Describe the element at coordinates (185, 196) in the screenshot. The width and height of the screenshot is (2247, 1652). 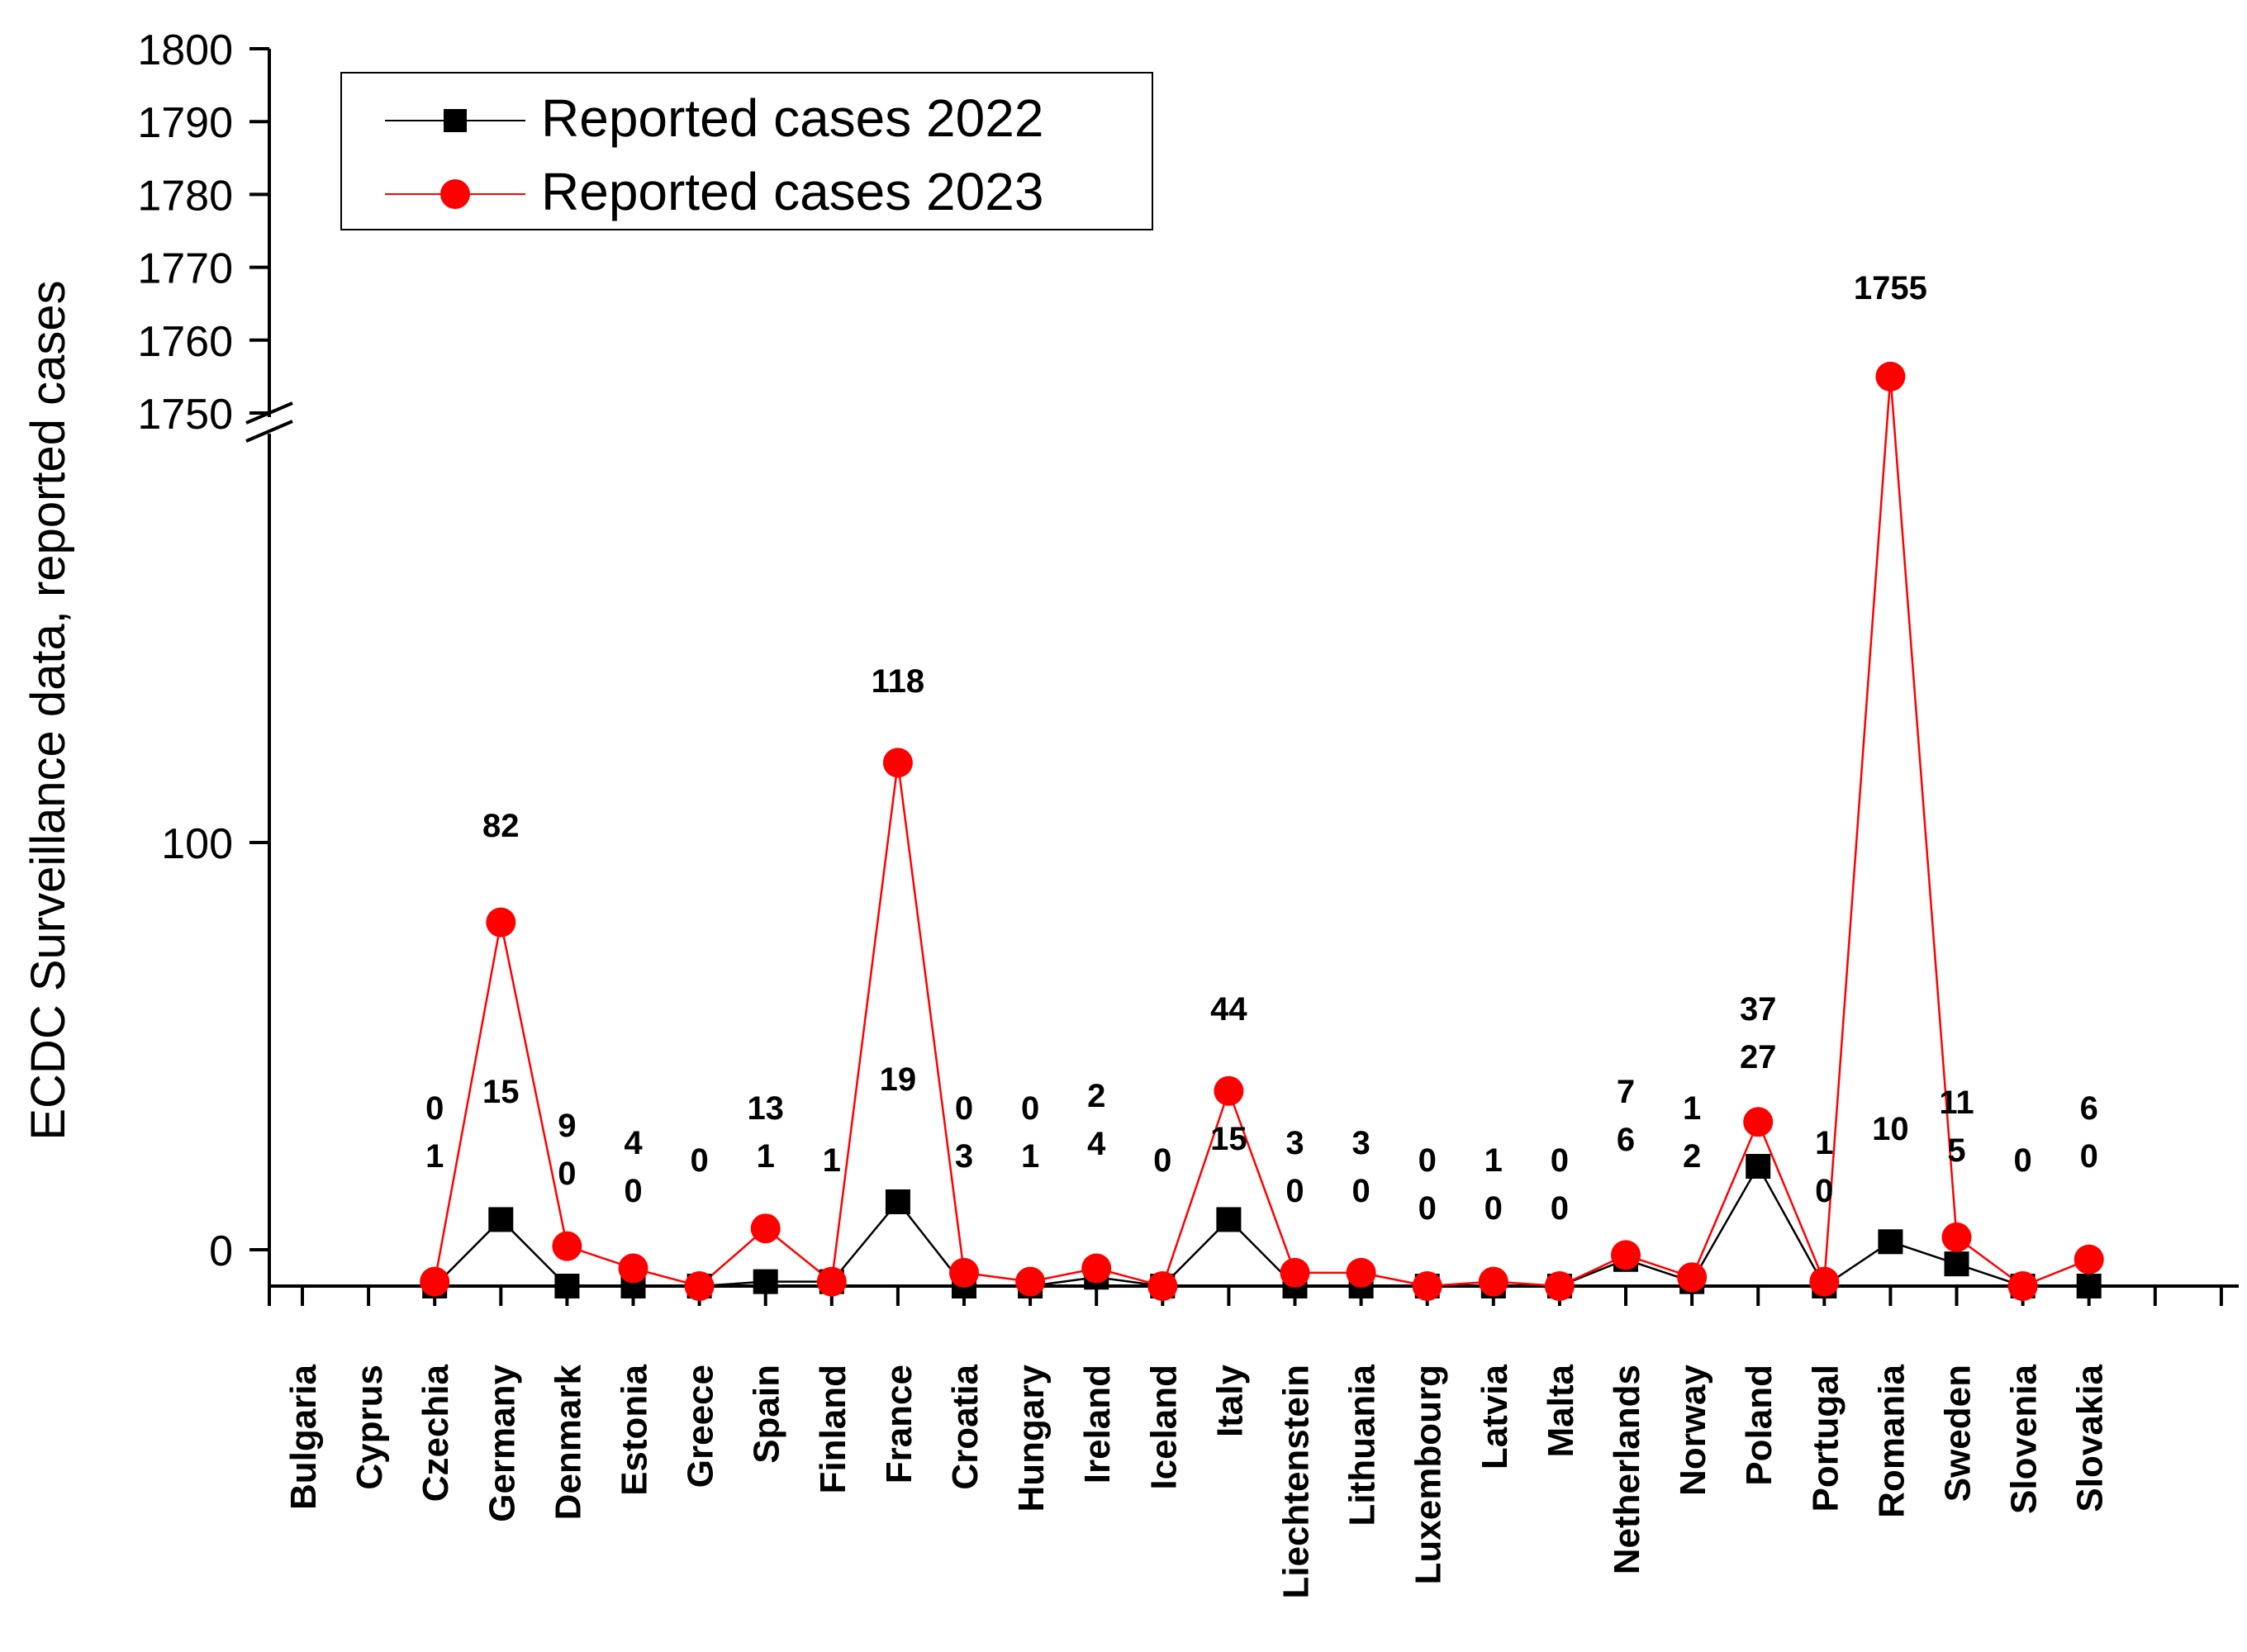
I see `y-tick-label: 1780` at that location.